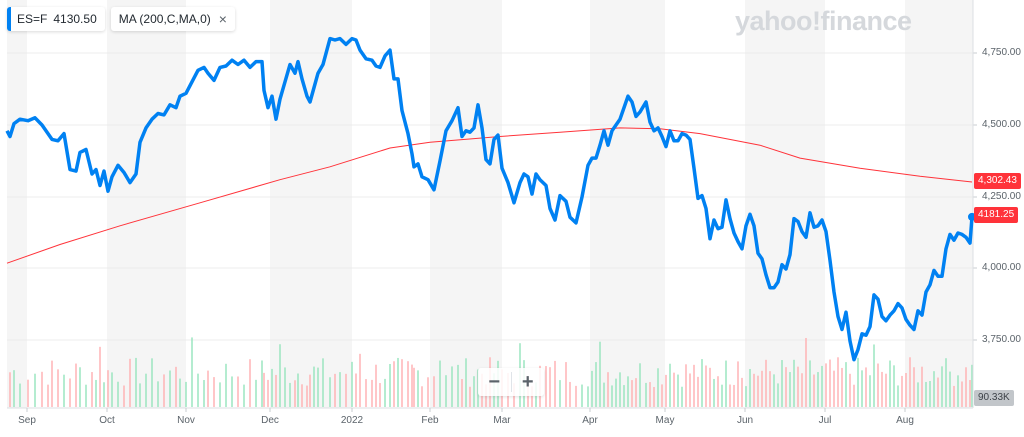 The width and height of the screenshot is (1024, 437). What do you see at coordinates (825, 420) in the screenshot?
I see `x-axis-label: Jul` at bounding box center [825, 420].